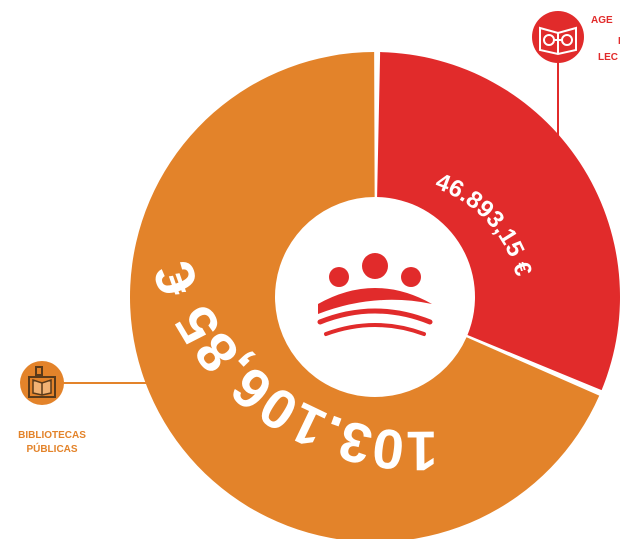  I want to click on inner-ring, so click(375, 297).